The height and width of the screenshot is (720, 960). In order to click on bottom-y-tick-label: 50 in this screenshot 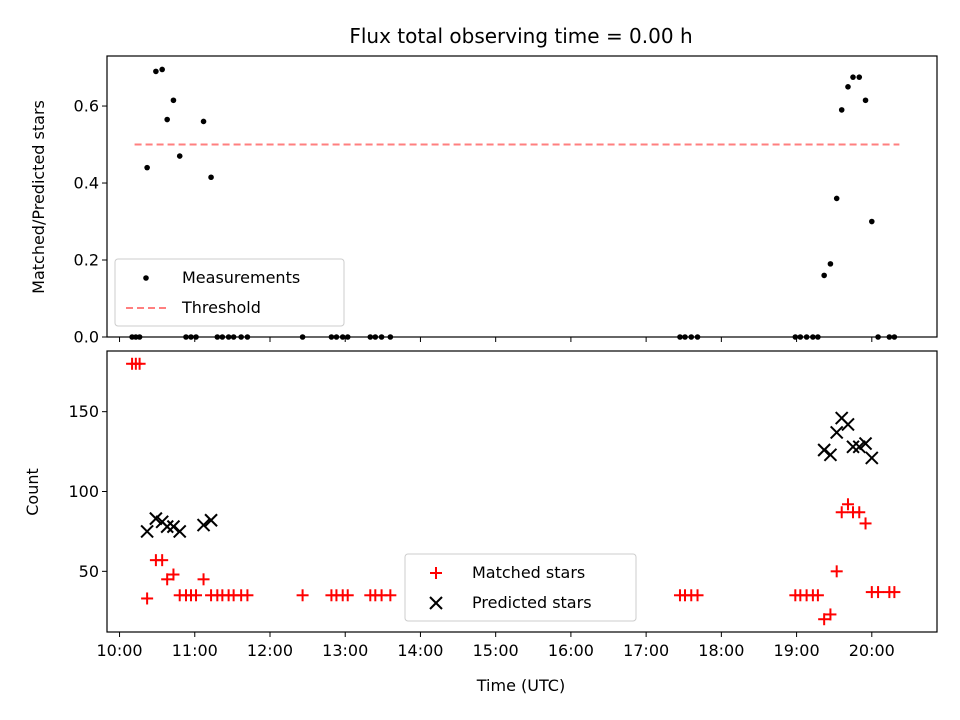, I will do `click(89, 571)`.